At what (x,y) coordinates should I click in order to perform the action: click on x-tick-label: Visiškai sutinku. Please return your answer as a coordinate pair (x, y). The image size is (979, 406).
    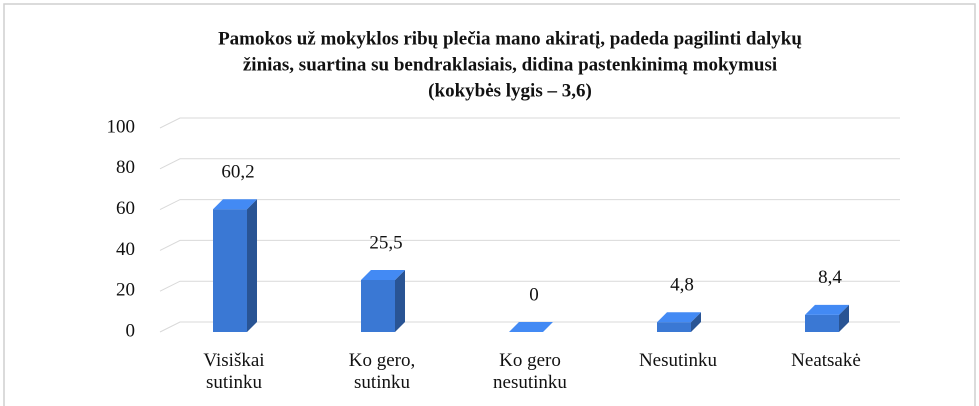
    Looking at the image, I should click on (234, 371).